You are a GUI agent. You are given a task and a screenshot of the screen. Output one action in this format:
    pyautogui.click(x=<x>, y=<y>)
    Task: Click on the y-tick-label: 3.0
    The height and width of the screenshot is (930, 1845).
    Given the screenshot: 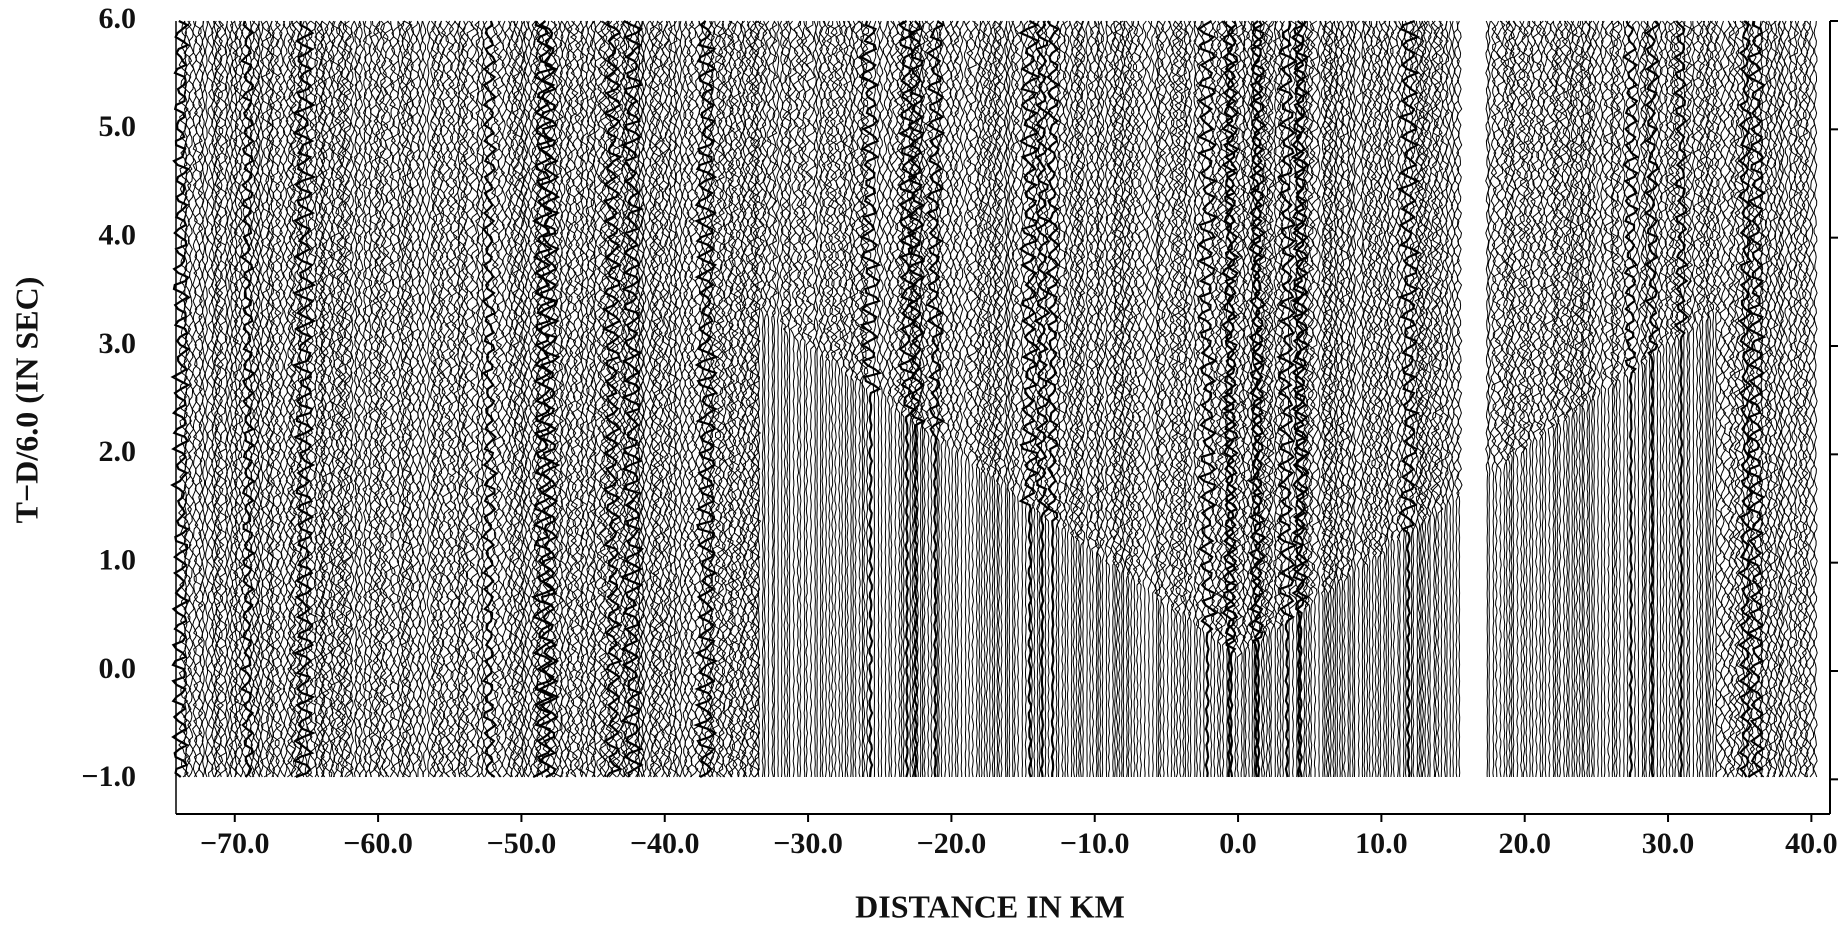 What is the action you would take?
    pyautogui.click(x=118, y=343)
    